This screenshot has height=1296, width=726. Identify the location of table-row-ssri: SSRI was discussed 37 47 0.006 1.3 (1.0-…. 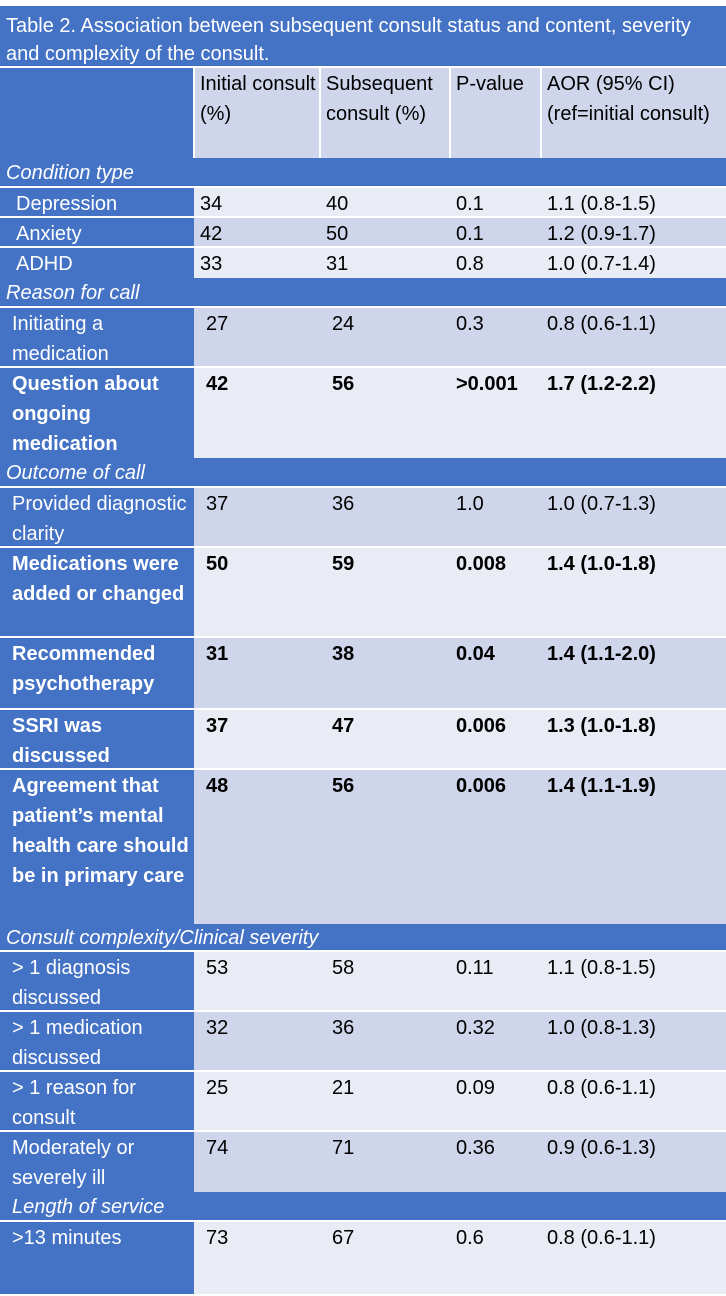
(363, 740).